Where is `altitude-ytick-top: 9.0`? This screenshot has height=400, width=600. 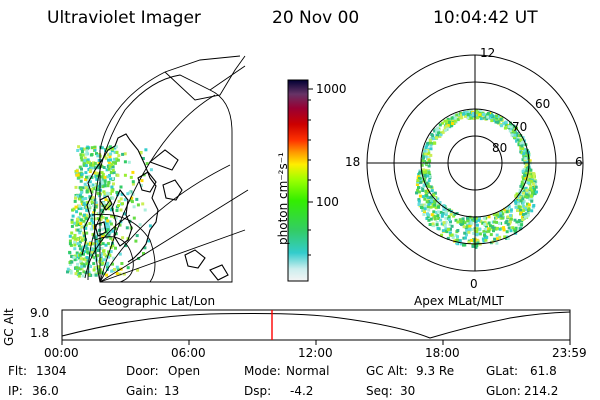
altitude-ytick-top: 9.0 is located at coordinates (40, 313).